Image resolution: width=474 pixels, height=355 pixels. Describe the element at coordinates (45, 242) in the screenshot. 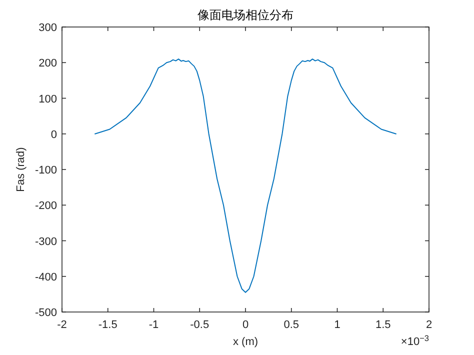

I see `y-tick-label: -300` at that location.